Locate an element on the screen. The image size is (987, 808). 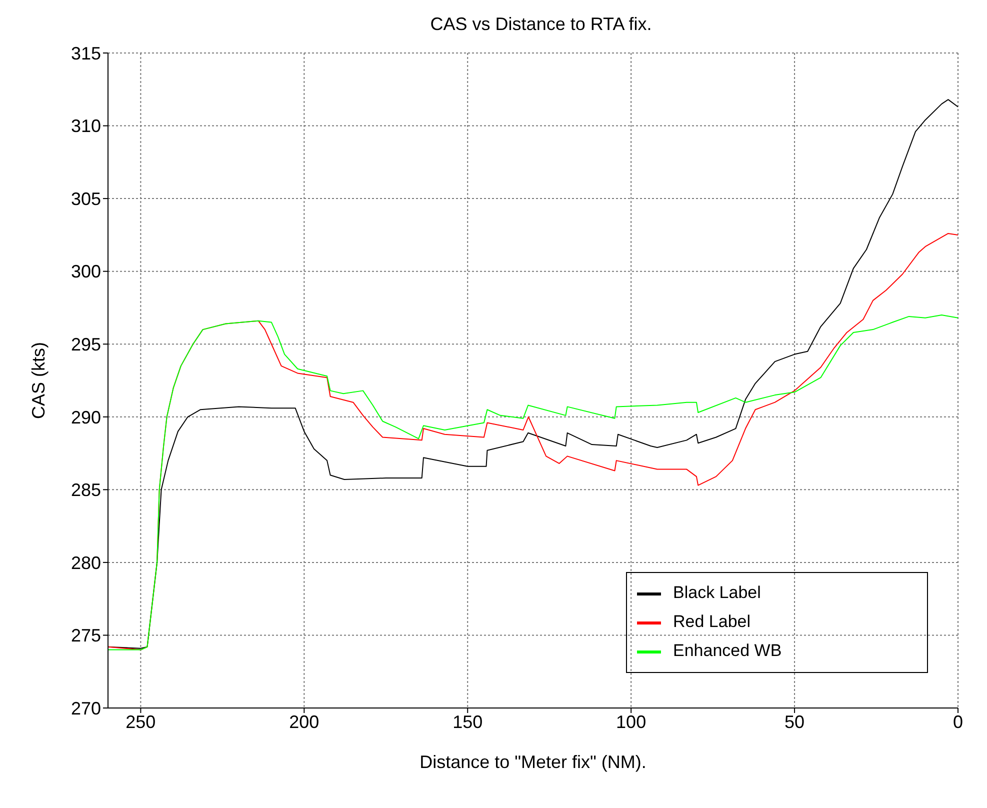
y-axis-title: CAS (kts) is located at coordinates (38, 381).